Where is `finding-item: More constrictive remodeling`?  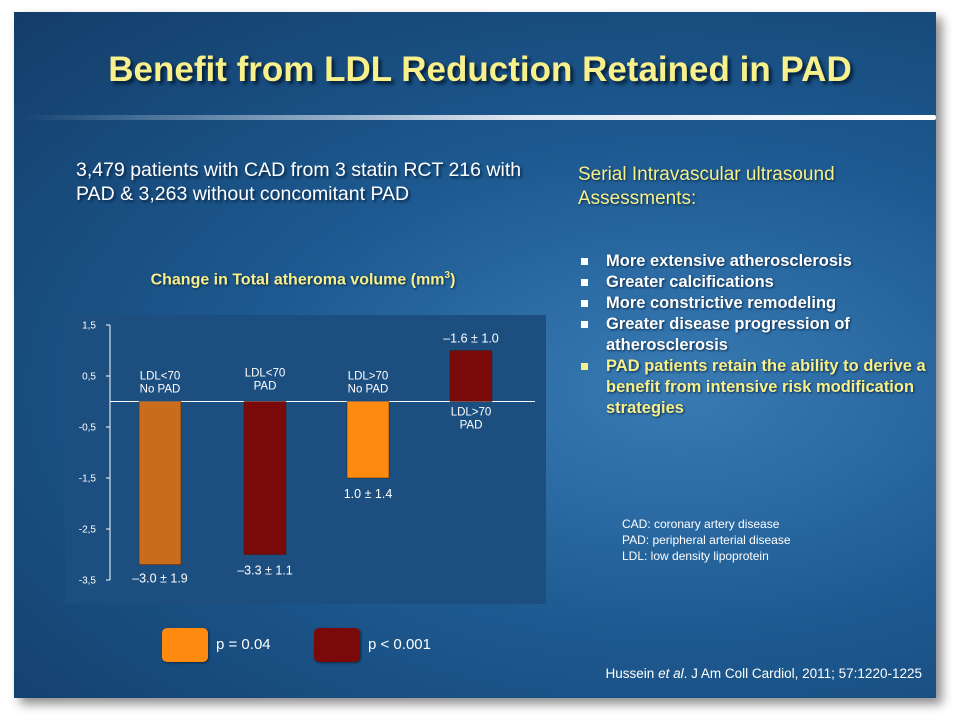 finding-item: More constrictive remodeling is located at coordinates (756, 303).